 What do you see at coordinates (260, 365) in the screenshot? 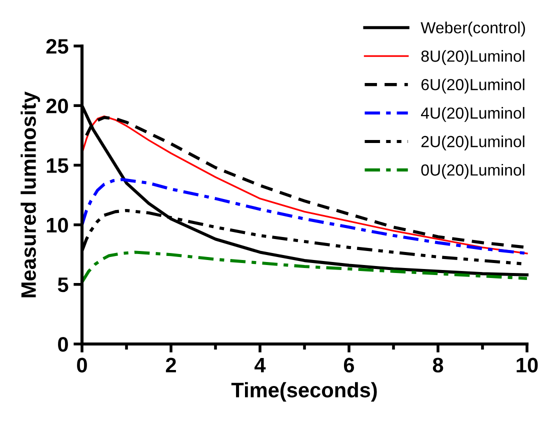
I see `x-tick-label: 4` at bounding box center [260, 365].